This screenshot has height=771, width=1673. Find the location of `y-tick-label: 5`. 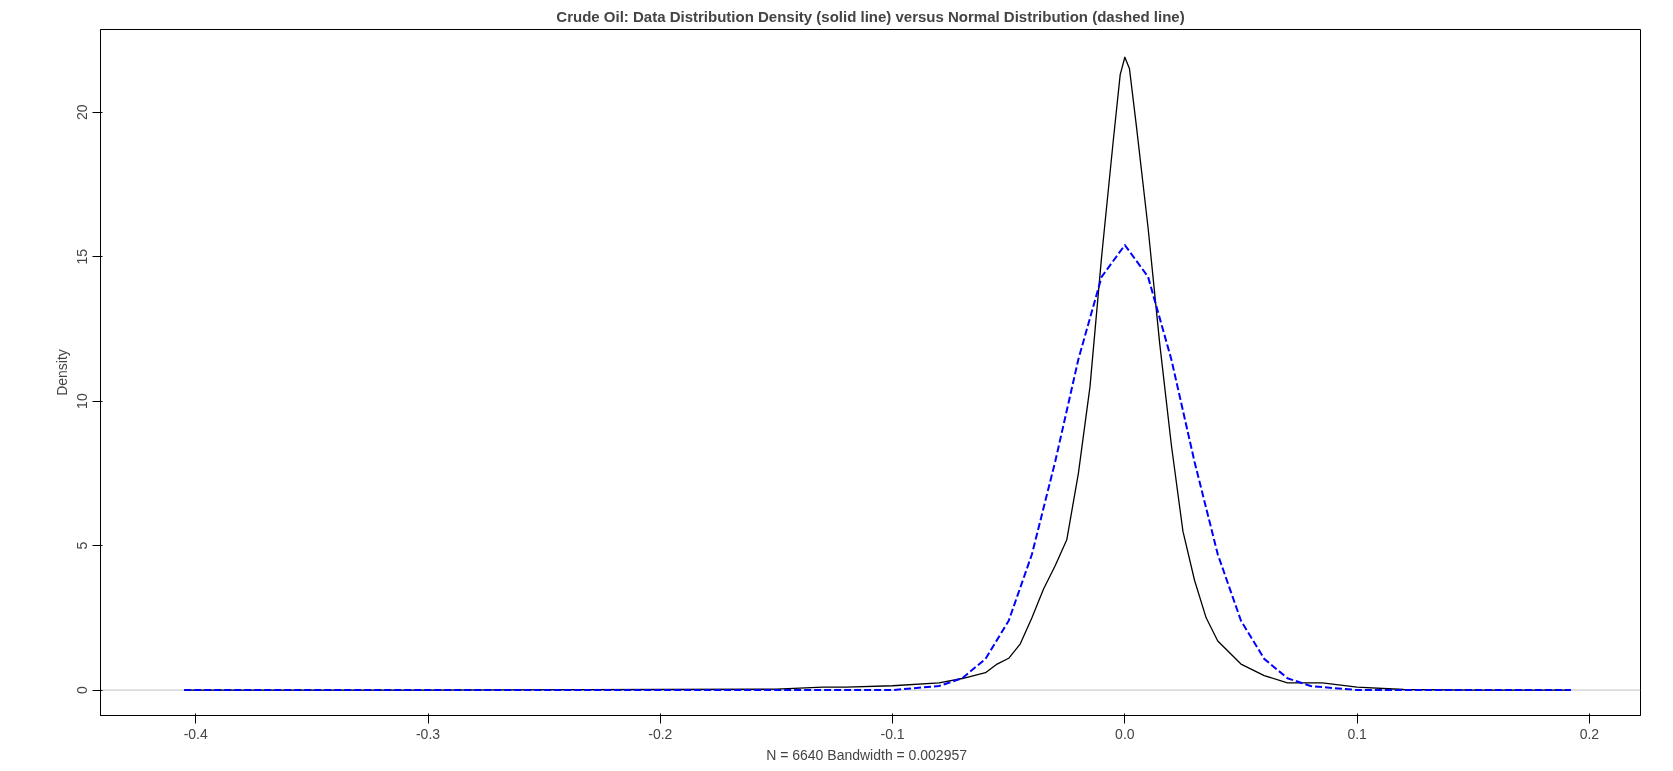

y-tick-label: 5 is located at coordinates (82, 545).